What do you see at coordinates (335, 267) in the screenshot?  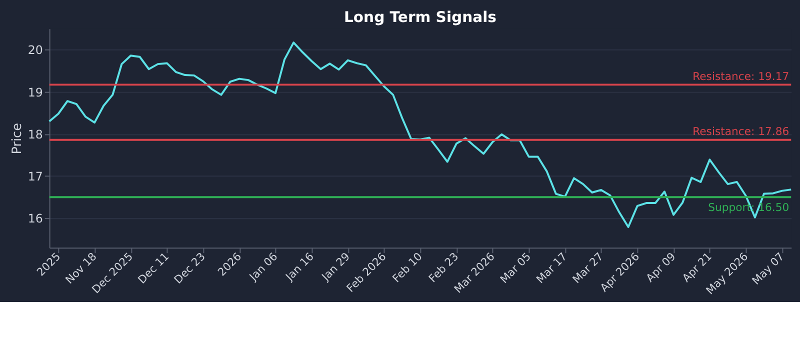 I see `x-tick-label: Jan 29` at bounding box center [335, 267].